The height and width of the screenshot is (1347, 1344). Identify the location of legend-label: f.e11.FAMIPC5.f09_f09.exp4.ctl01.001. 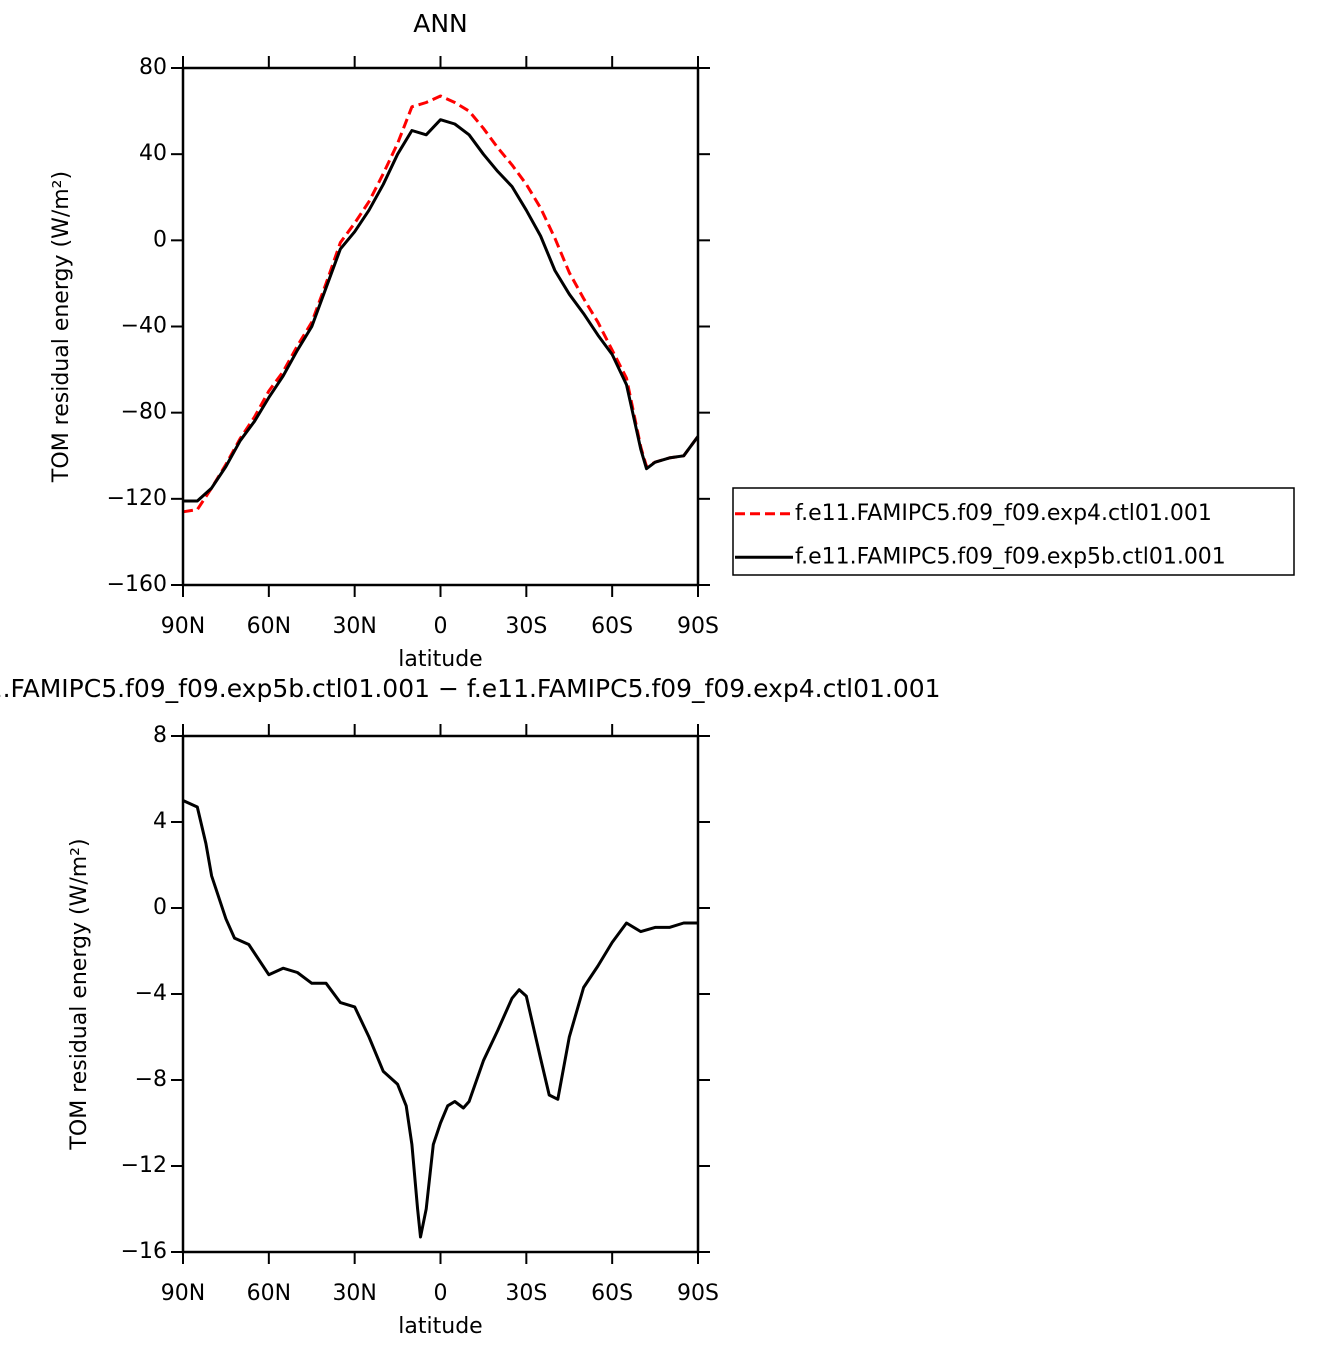
(1003, 513).